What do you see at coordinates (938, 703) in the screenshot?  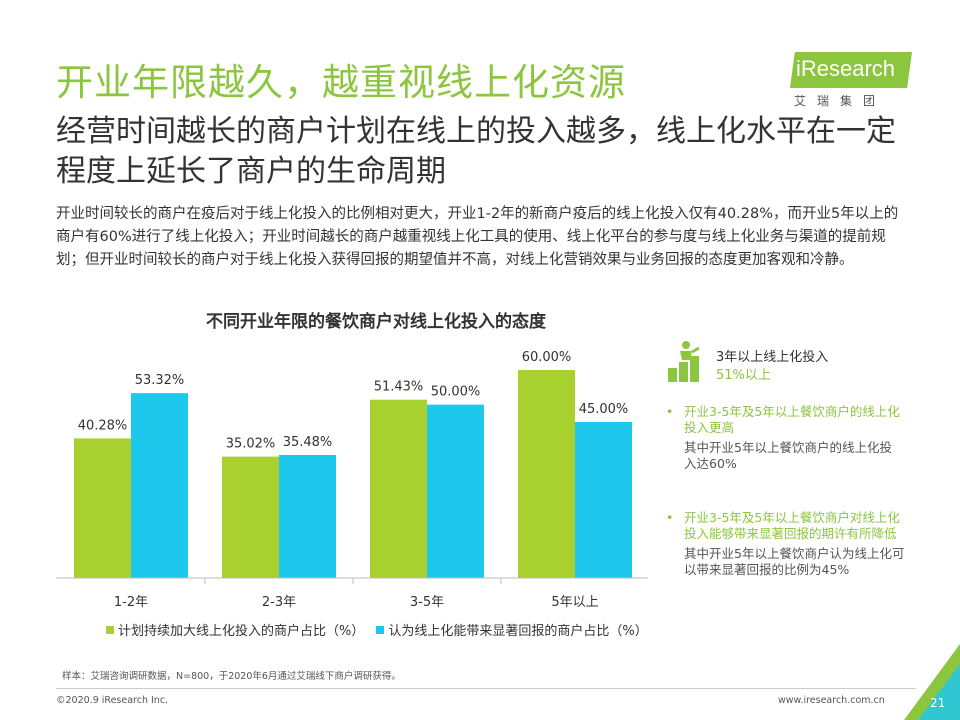 I see `page-number: 21` at bounding box center [938, 703].